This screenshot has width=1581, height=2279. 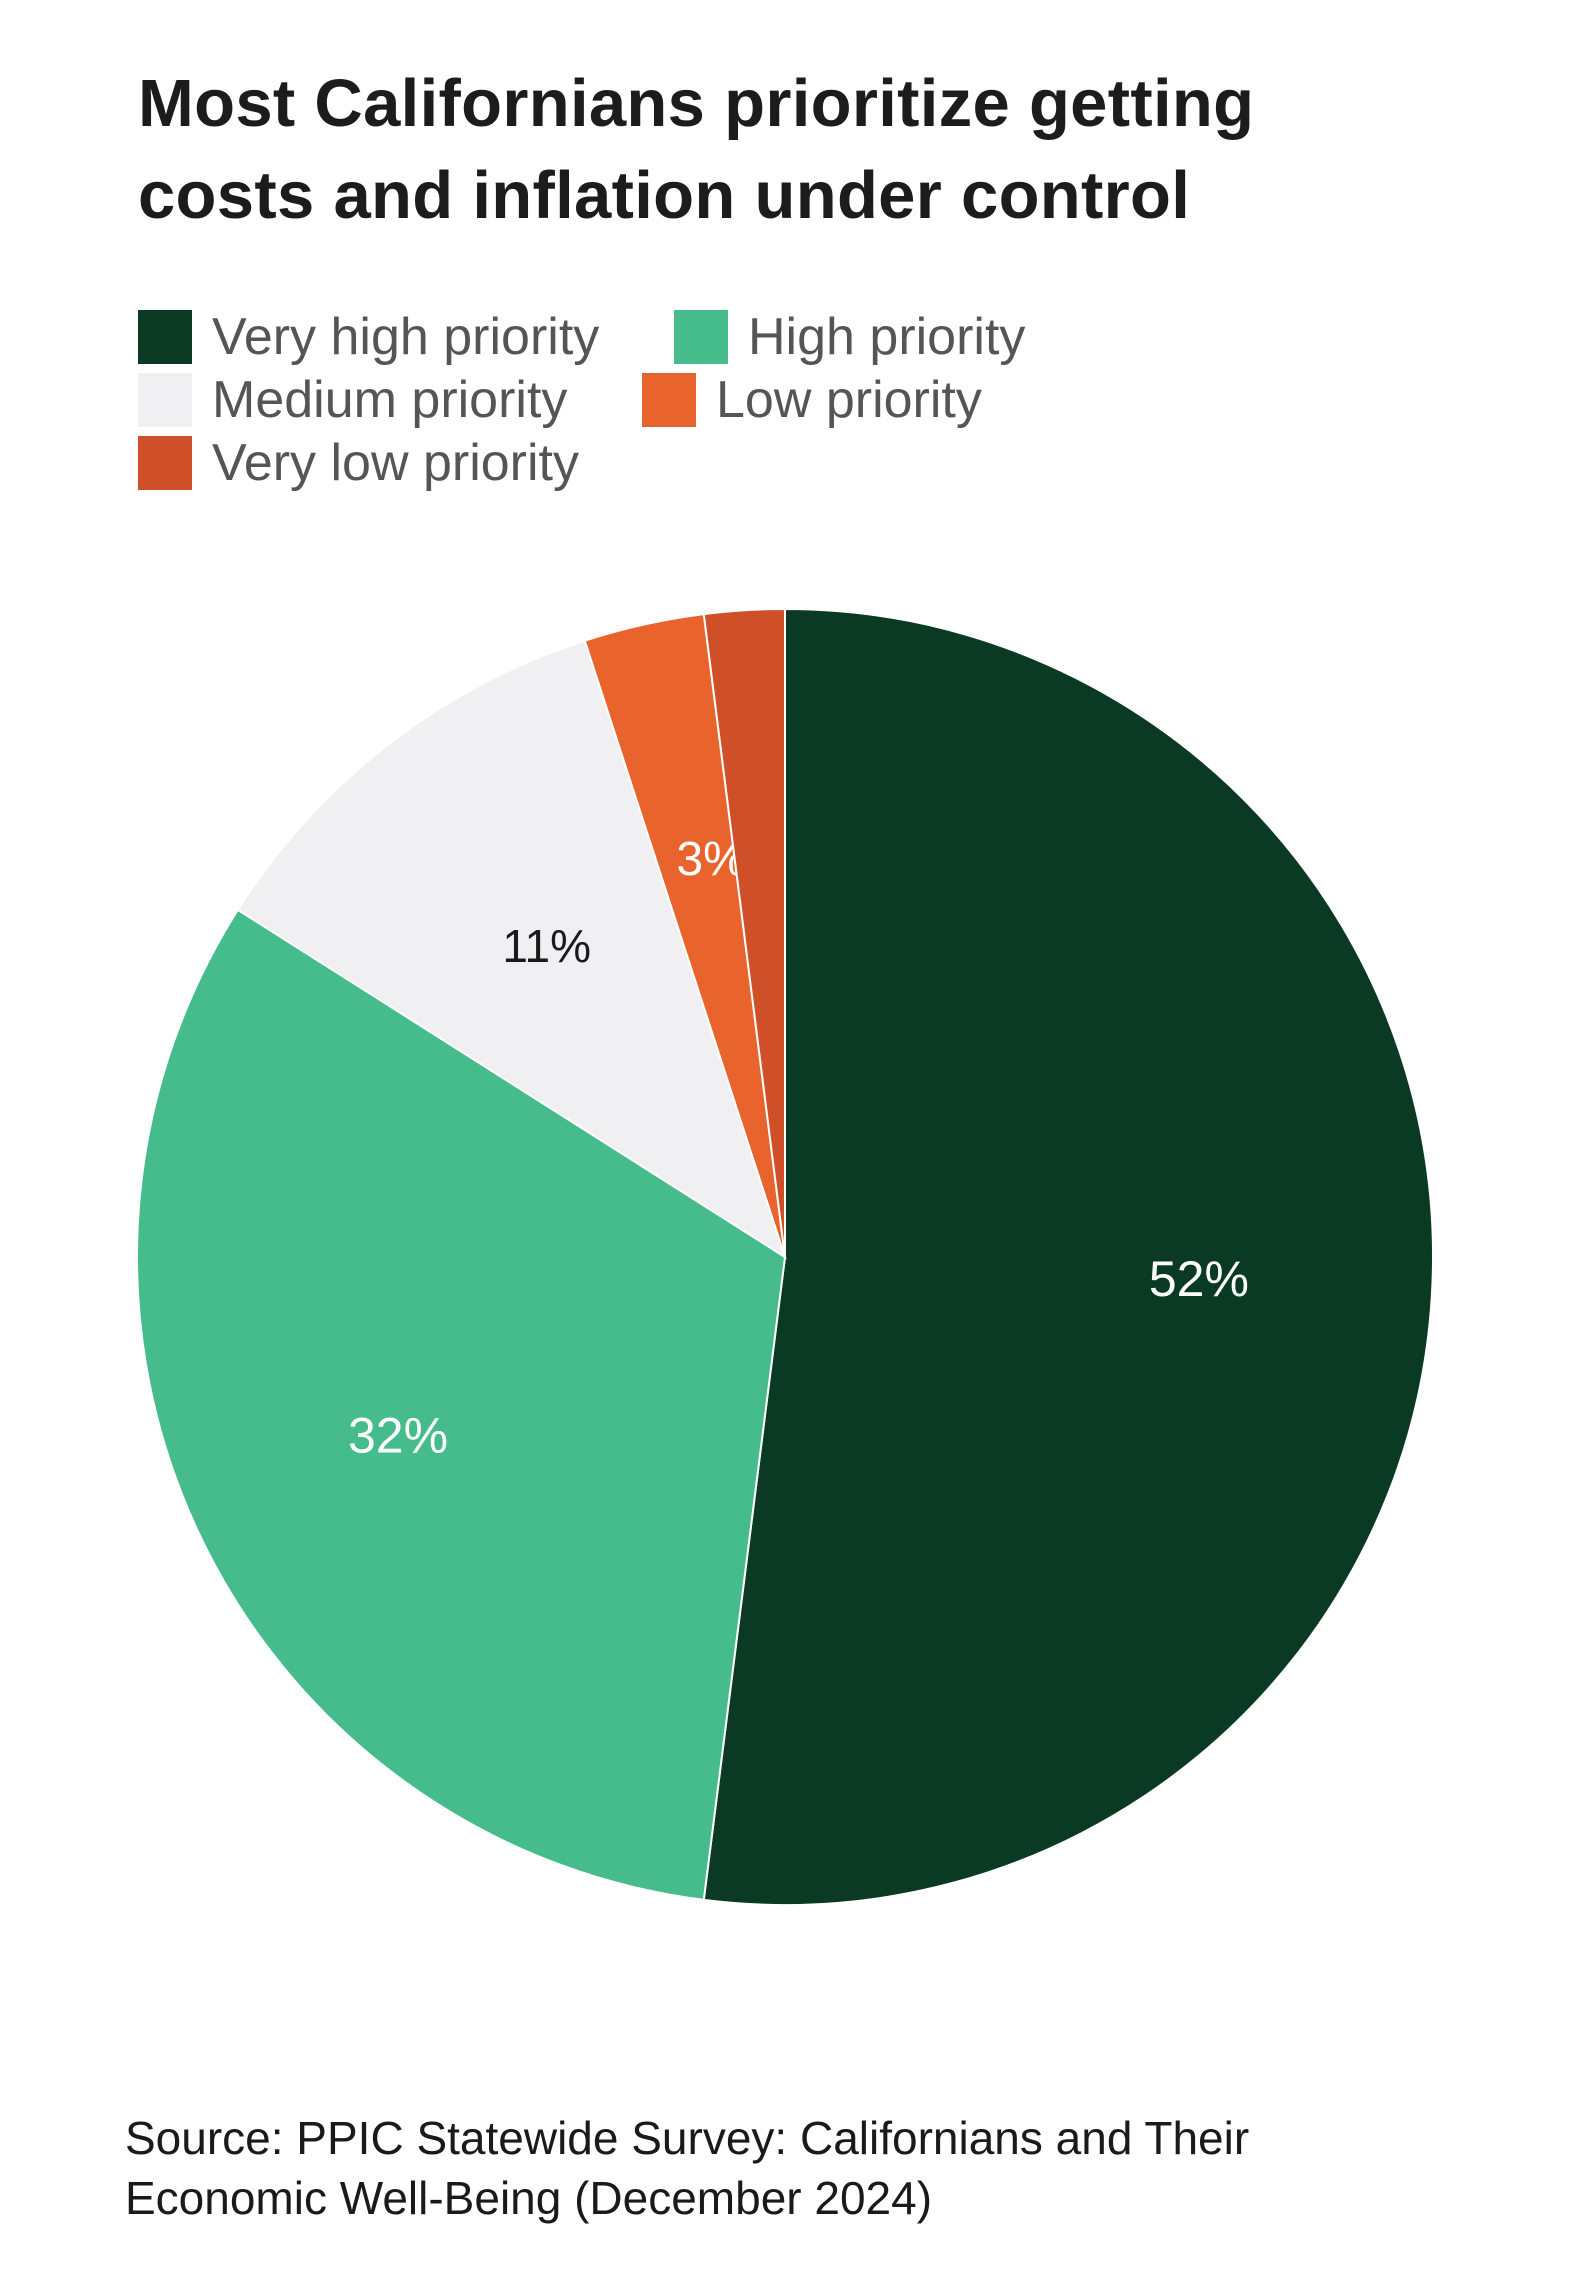 I want to click on legend-item-very-low: Very low priority, so click(x=358, y=463).